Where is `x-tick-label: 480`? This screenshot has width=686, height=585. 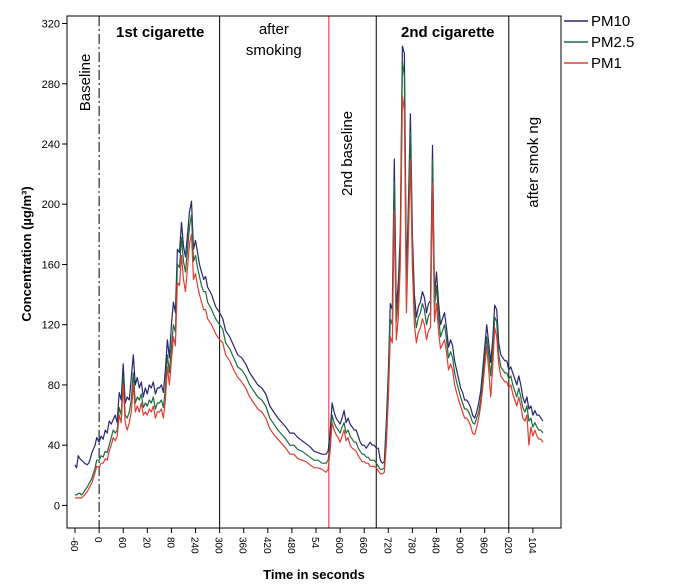 x-tick-label: 480 is located at coordinates (290, 545).